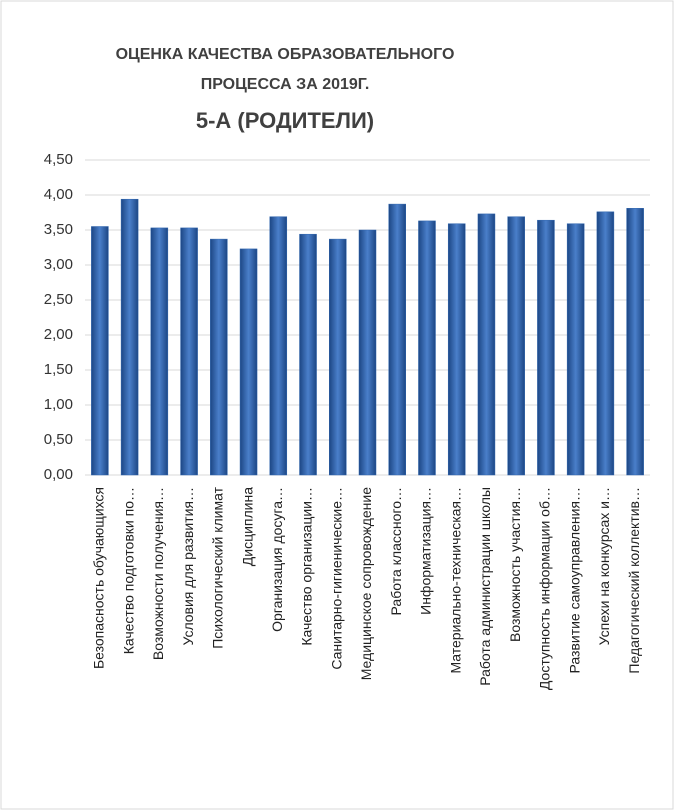 The width and height of the screenshot is (675, 811). What do you see at coordinates (58, 404) in the screenshot?
I see `y-tick-label: 1,00` at bounding box center [58, 404].